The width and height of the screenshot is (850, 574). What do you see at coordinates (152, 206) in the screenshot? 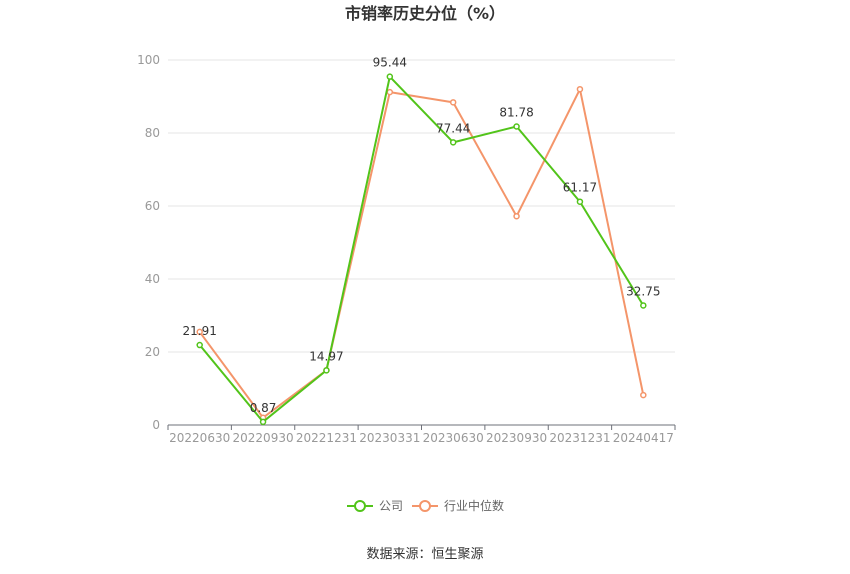
I see `y-tick-label: 60` at bounding box center [152, 206].